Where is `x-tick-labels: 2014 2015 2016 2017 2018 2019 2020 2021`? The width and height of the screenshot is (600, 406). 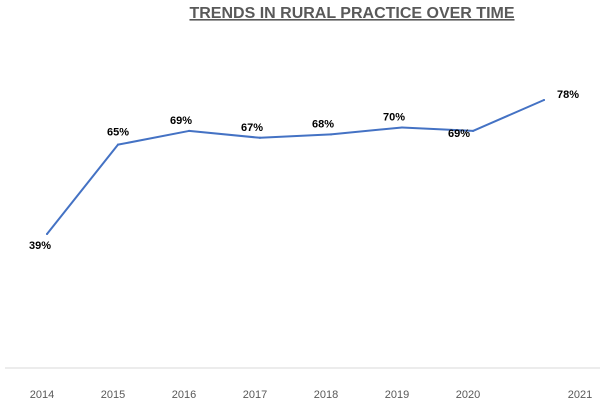 x-tick-labels: 2014 2015 2016 2017 2018 2019 2020 2021 is located at coordinates (311, 395).